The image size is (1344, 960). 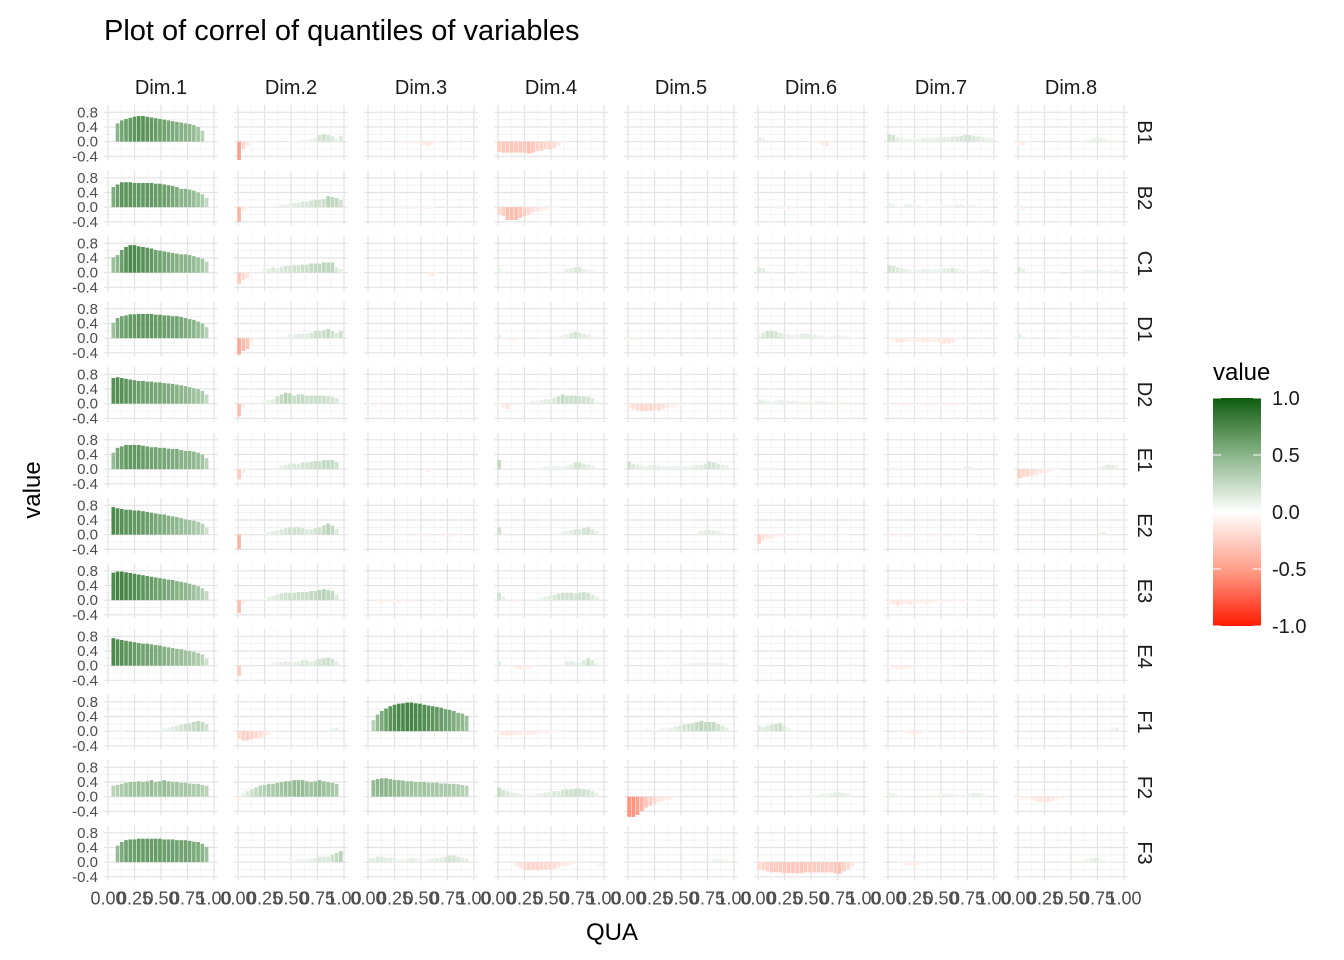 I want to click on x-tick-label: 1.00, so click(x=863, y=899).